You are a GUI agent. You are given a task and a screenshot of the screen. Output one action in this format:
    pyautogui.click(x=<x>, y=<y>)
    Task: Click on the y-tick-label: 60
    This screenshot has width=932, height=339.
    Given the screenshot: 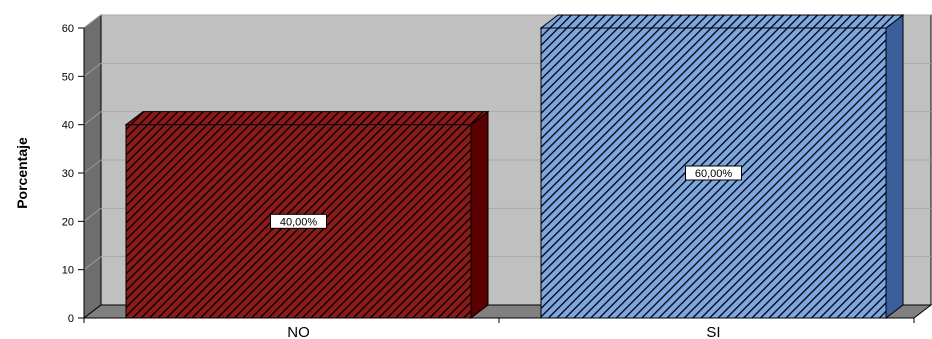 What is the action you would take?
    pyautogui.click(x=68, y=29)
    